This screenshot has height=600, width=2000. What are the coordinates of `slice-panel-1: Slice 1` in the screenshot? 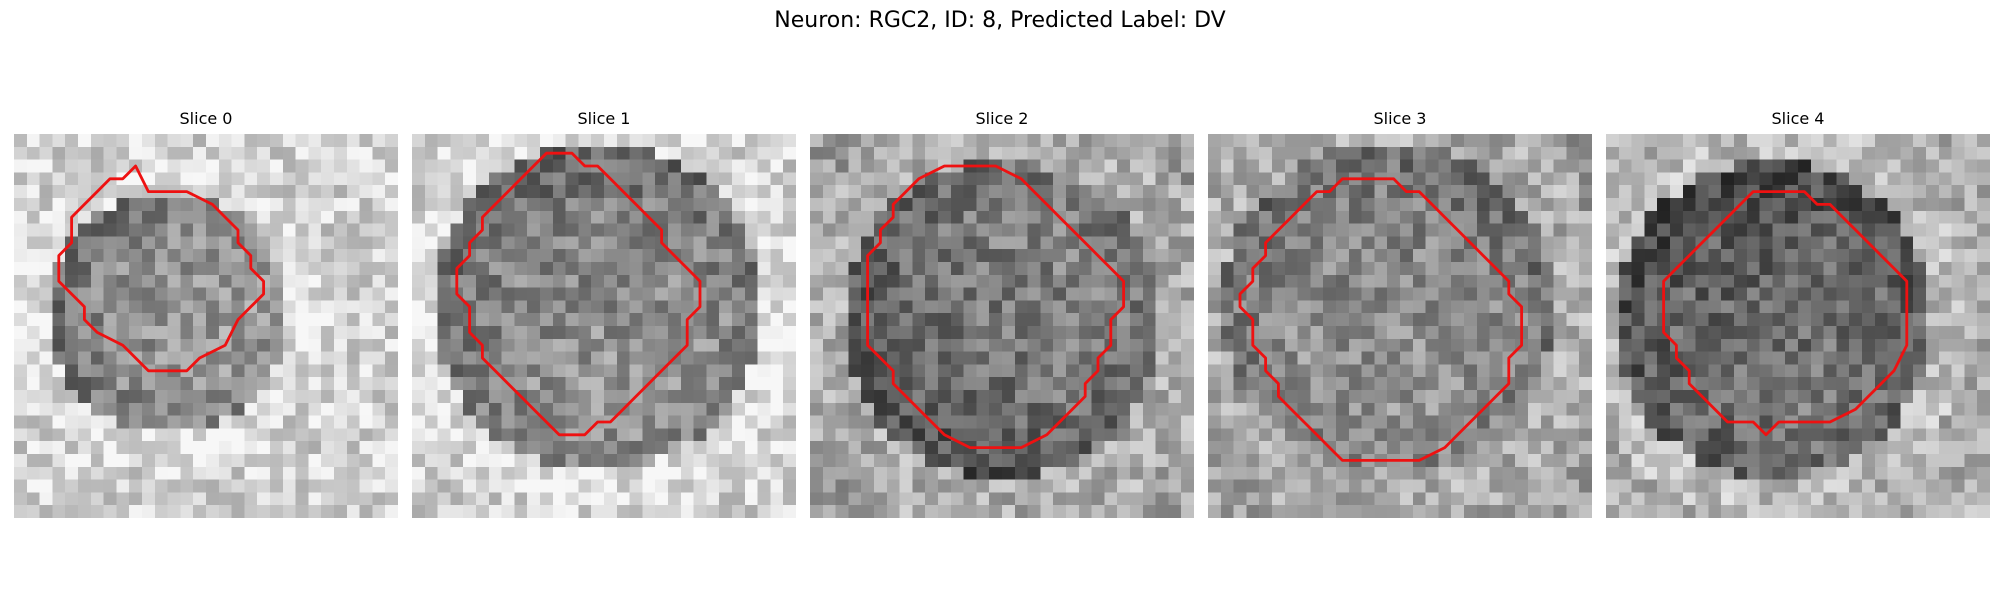 It's located at (604, 313).